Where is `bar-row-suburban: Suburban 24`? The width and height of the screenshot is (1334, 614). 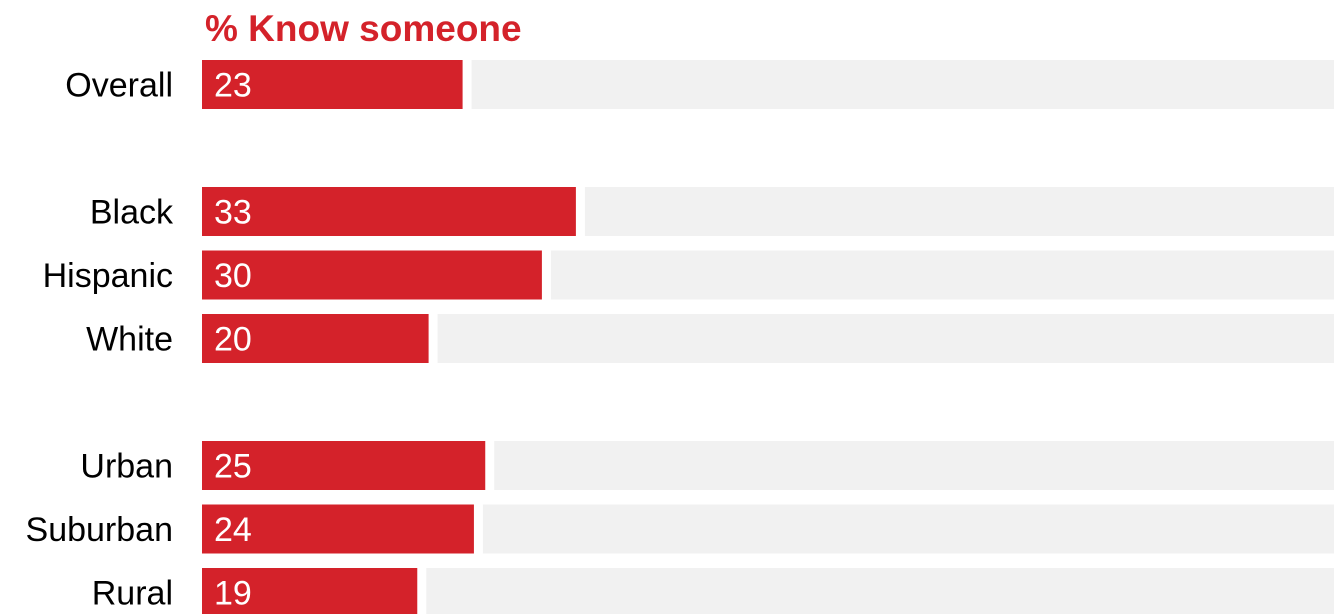 bar-row-suburban: Suburban 24 is located at coordinates (680, 529).